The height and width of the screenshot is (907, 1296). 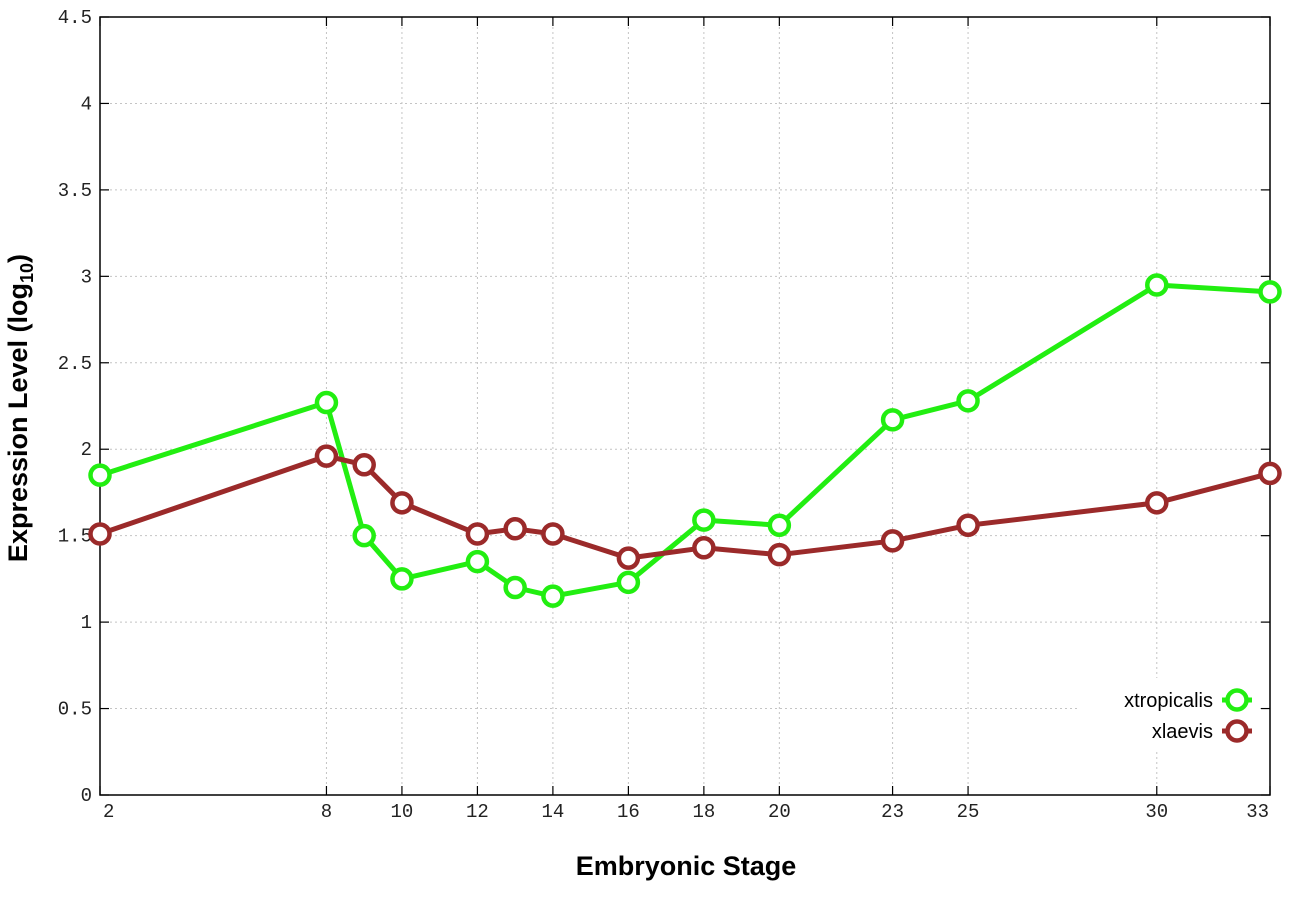 What do you see at coordinates (1168, 701) in the screenshot?
I see `legend-label-xtropicalis: xtropicalis` at bounding box center [1168, 701].